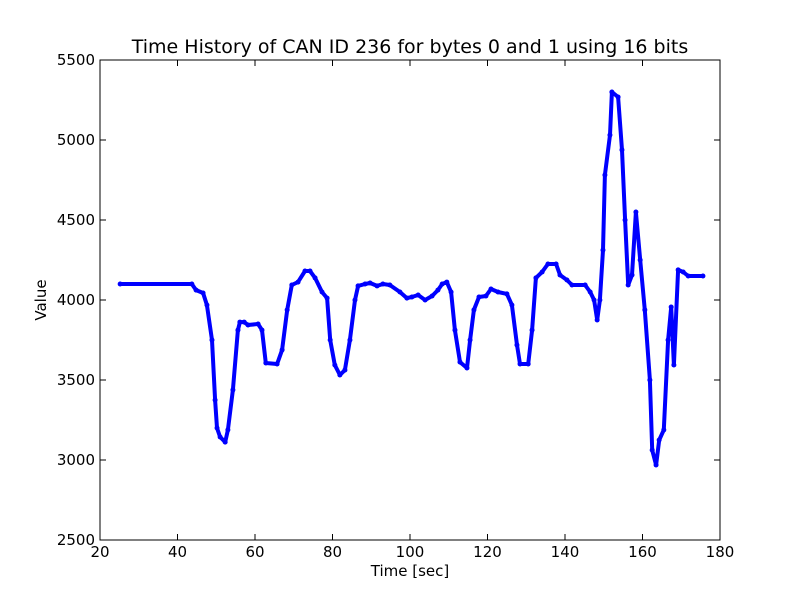  I want to click on y-tick-label: 4000, so click(76, 300).